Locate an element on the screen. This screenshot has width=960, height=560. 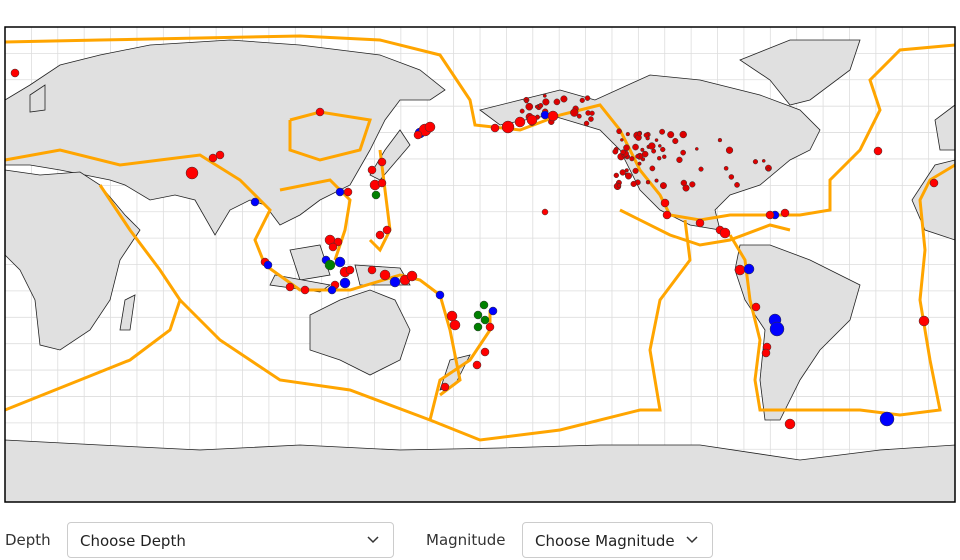
magnitude-select: Choose Magnitude is located at coordinates (617, 540).